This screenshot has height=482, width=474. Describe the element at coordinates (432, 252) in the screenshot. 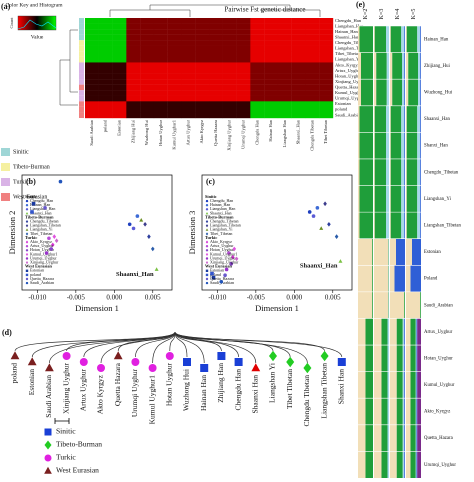

I see `population-label: Estonian` at that location.